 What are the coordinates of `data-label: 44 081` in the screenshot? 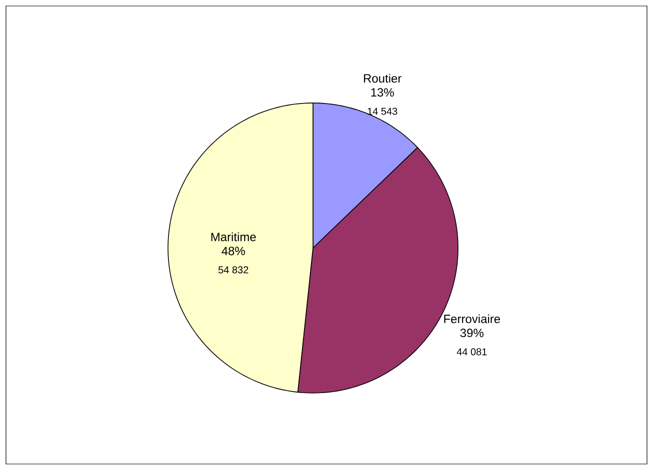 It's located at (471, 352).